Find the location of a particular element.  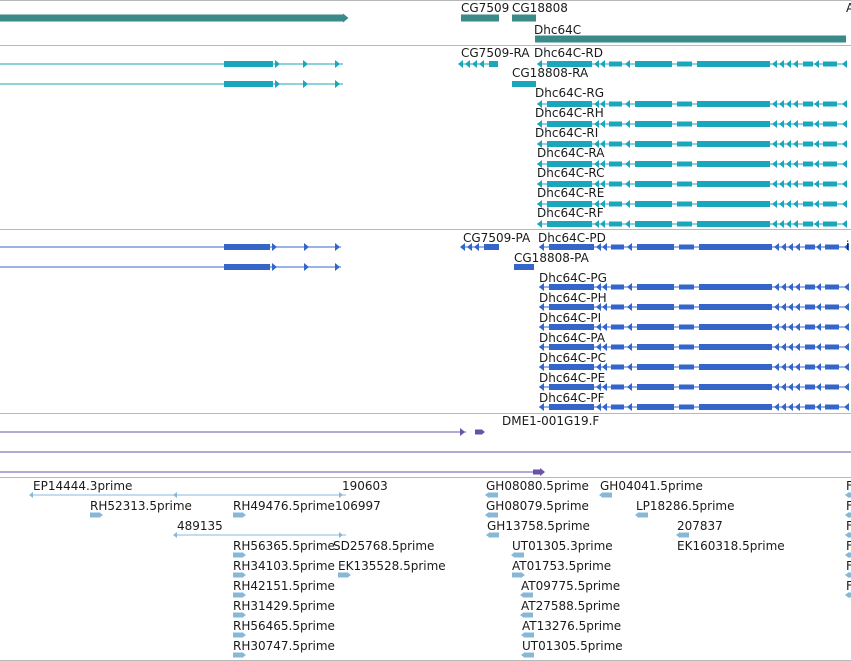

gene-label: Dhc64C is located at coordinates (557, 30).